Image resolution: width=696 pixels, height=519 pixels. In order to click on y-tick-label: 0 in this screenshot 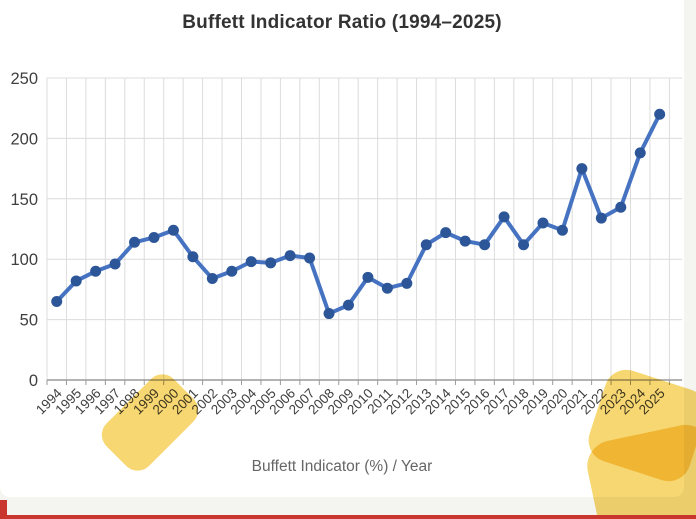, I will do `click(33, 381)`.